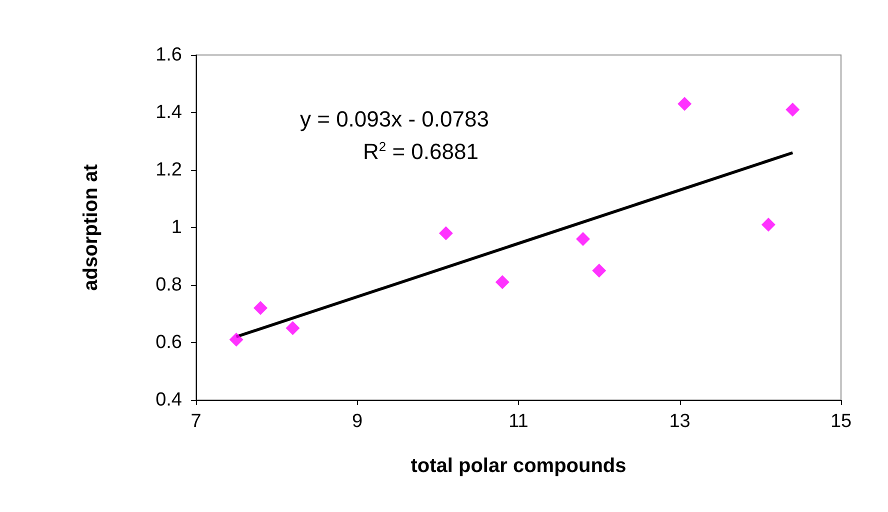 This screenshot has width=888, height=512. What do you see at coordinates (196, 421) in the screenshot?
I see `x-tick-label: 7` at bounding box center [196, 421].